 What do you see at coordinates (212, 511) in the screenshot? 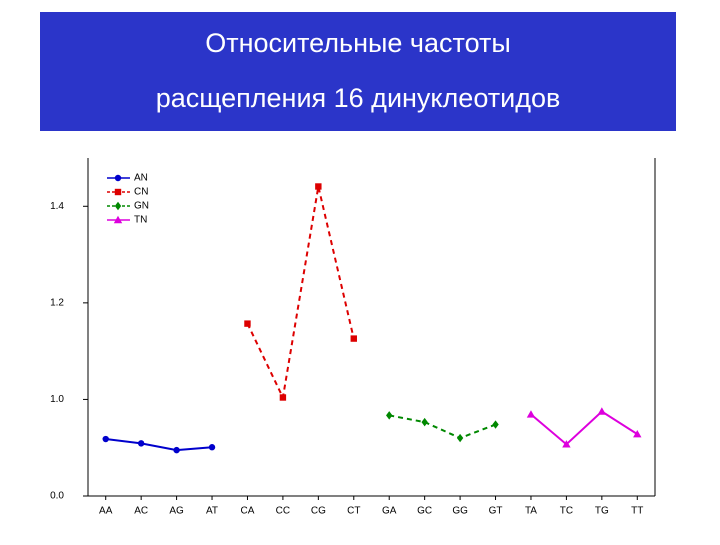
I see `x-tick-label: AT` at bounding box center [212, 511].